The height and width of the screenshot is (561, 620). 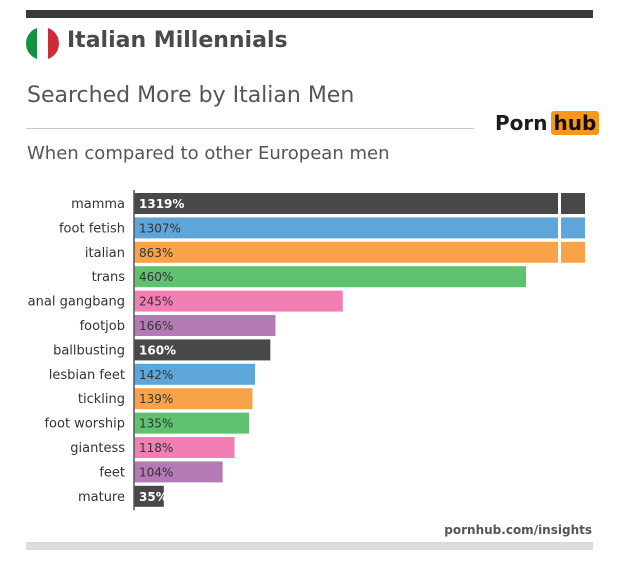 I want to click on value-label: 139%, so click(x=156, y=399).